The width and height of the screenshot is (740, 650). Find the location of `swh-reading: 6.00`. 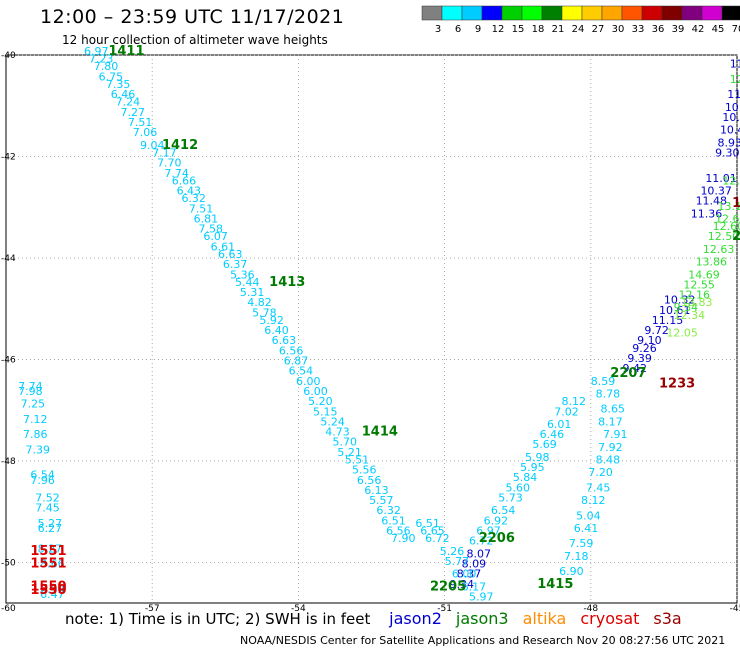

swh-reading: 6.00 is located at coordinates (308, 381).